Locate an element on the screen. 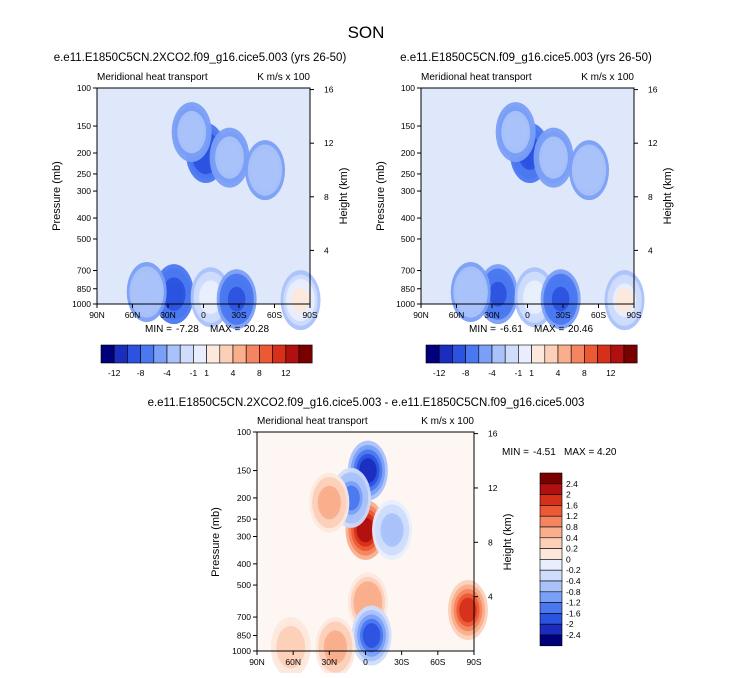  colorbar-label: -4 is located at coordinates (492, 373).